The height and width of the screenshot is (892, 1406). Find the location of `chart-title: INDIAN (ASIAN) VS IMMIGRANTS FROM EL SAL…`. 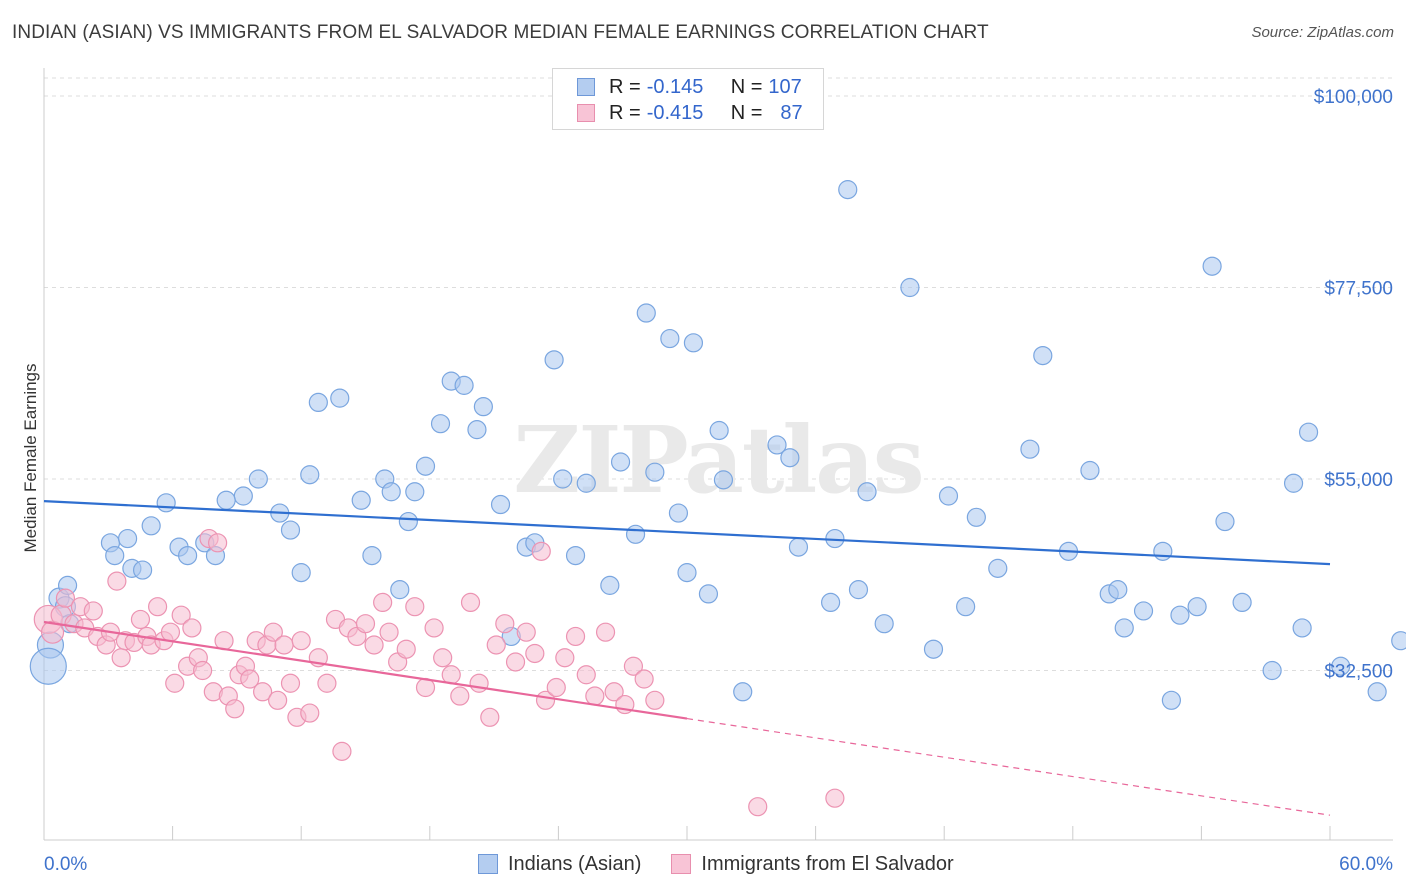

chart-title: INDIAN (ASIAN) VS IMMIGRANTS FROM EL SAL… is located at coordinates (500, 32).